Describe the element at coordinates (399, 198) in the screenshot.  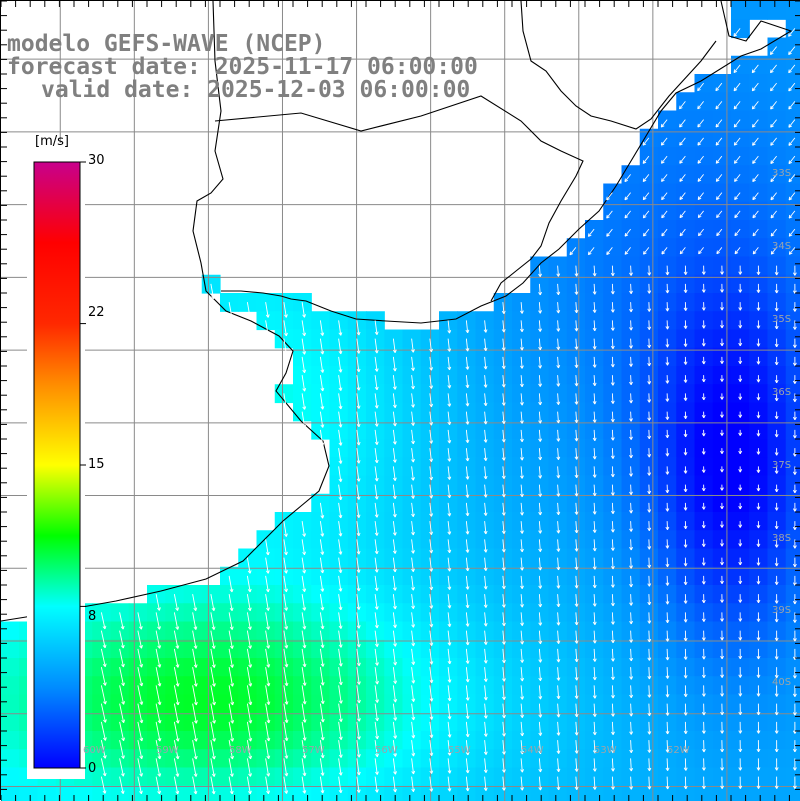
I see `uruguay-border` at that location.